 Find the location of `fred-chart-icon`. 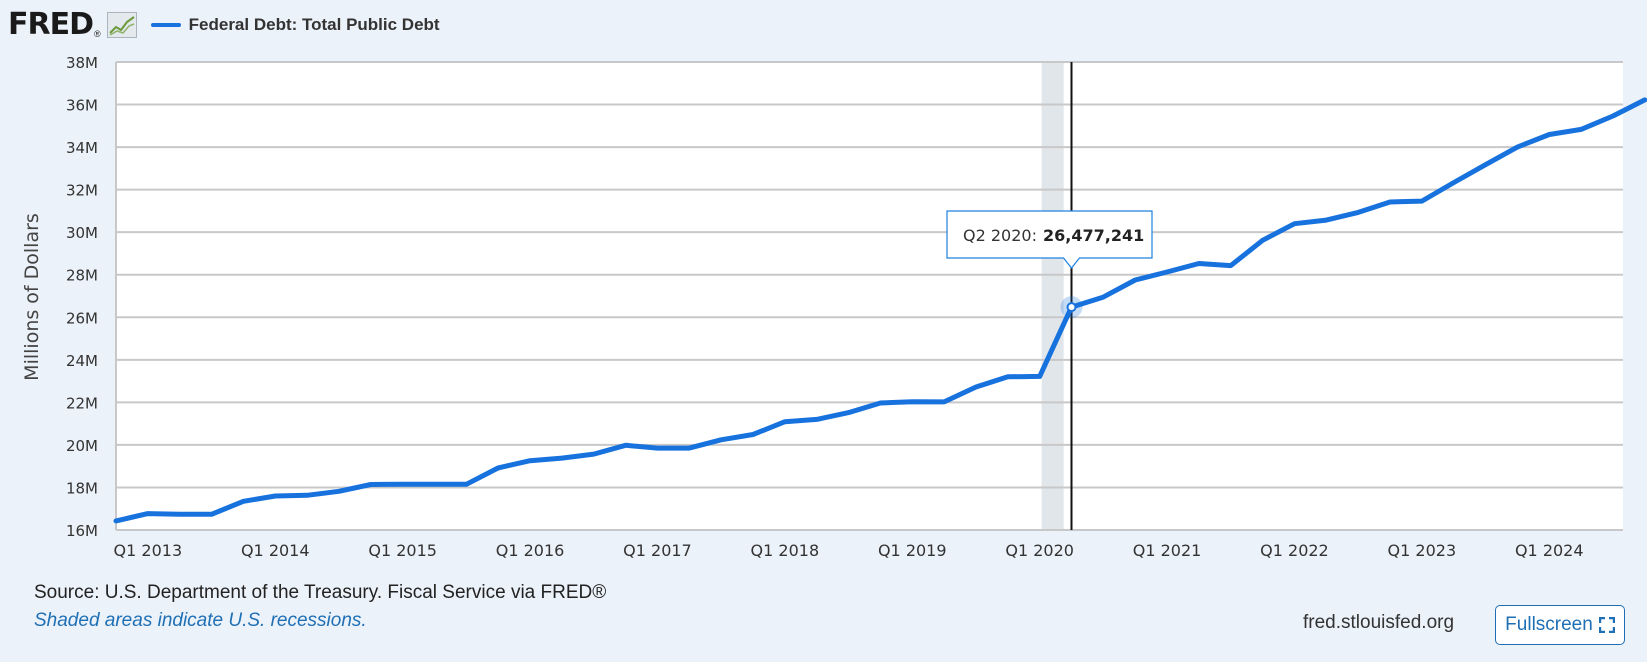

fred-chart-icon is located at coordinates (121, 25).